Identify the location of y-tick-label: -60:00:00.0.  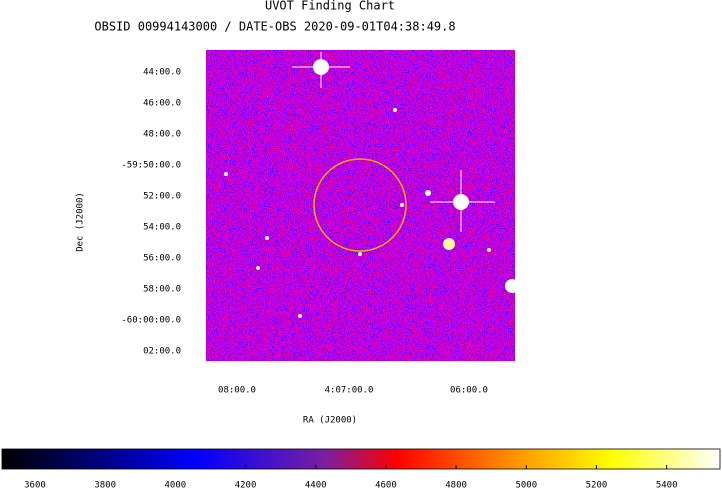
(151, 321).